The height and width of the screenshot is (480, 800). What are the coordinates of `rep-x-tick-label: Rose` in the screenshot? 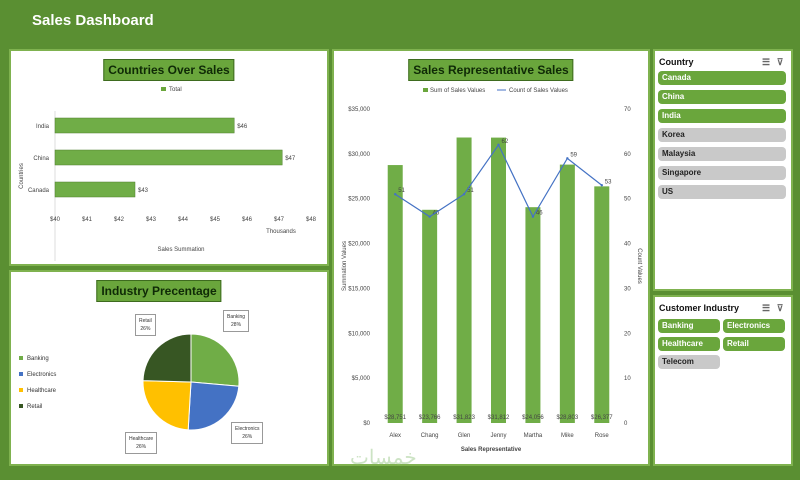 It's located at (602, 436).